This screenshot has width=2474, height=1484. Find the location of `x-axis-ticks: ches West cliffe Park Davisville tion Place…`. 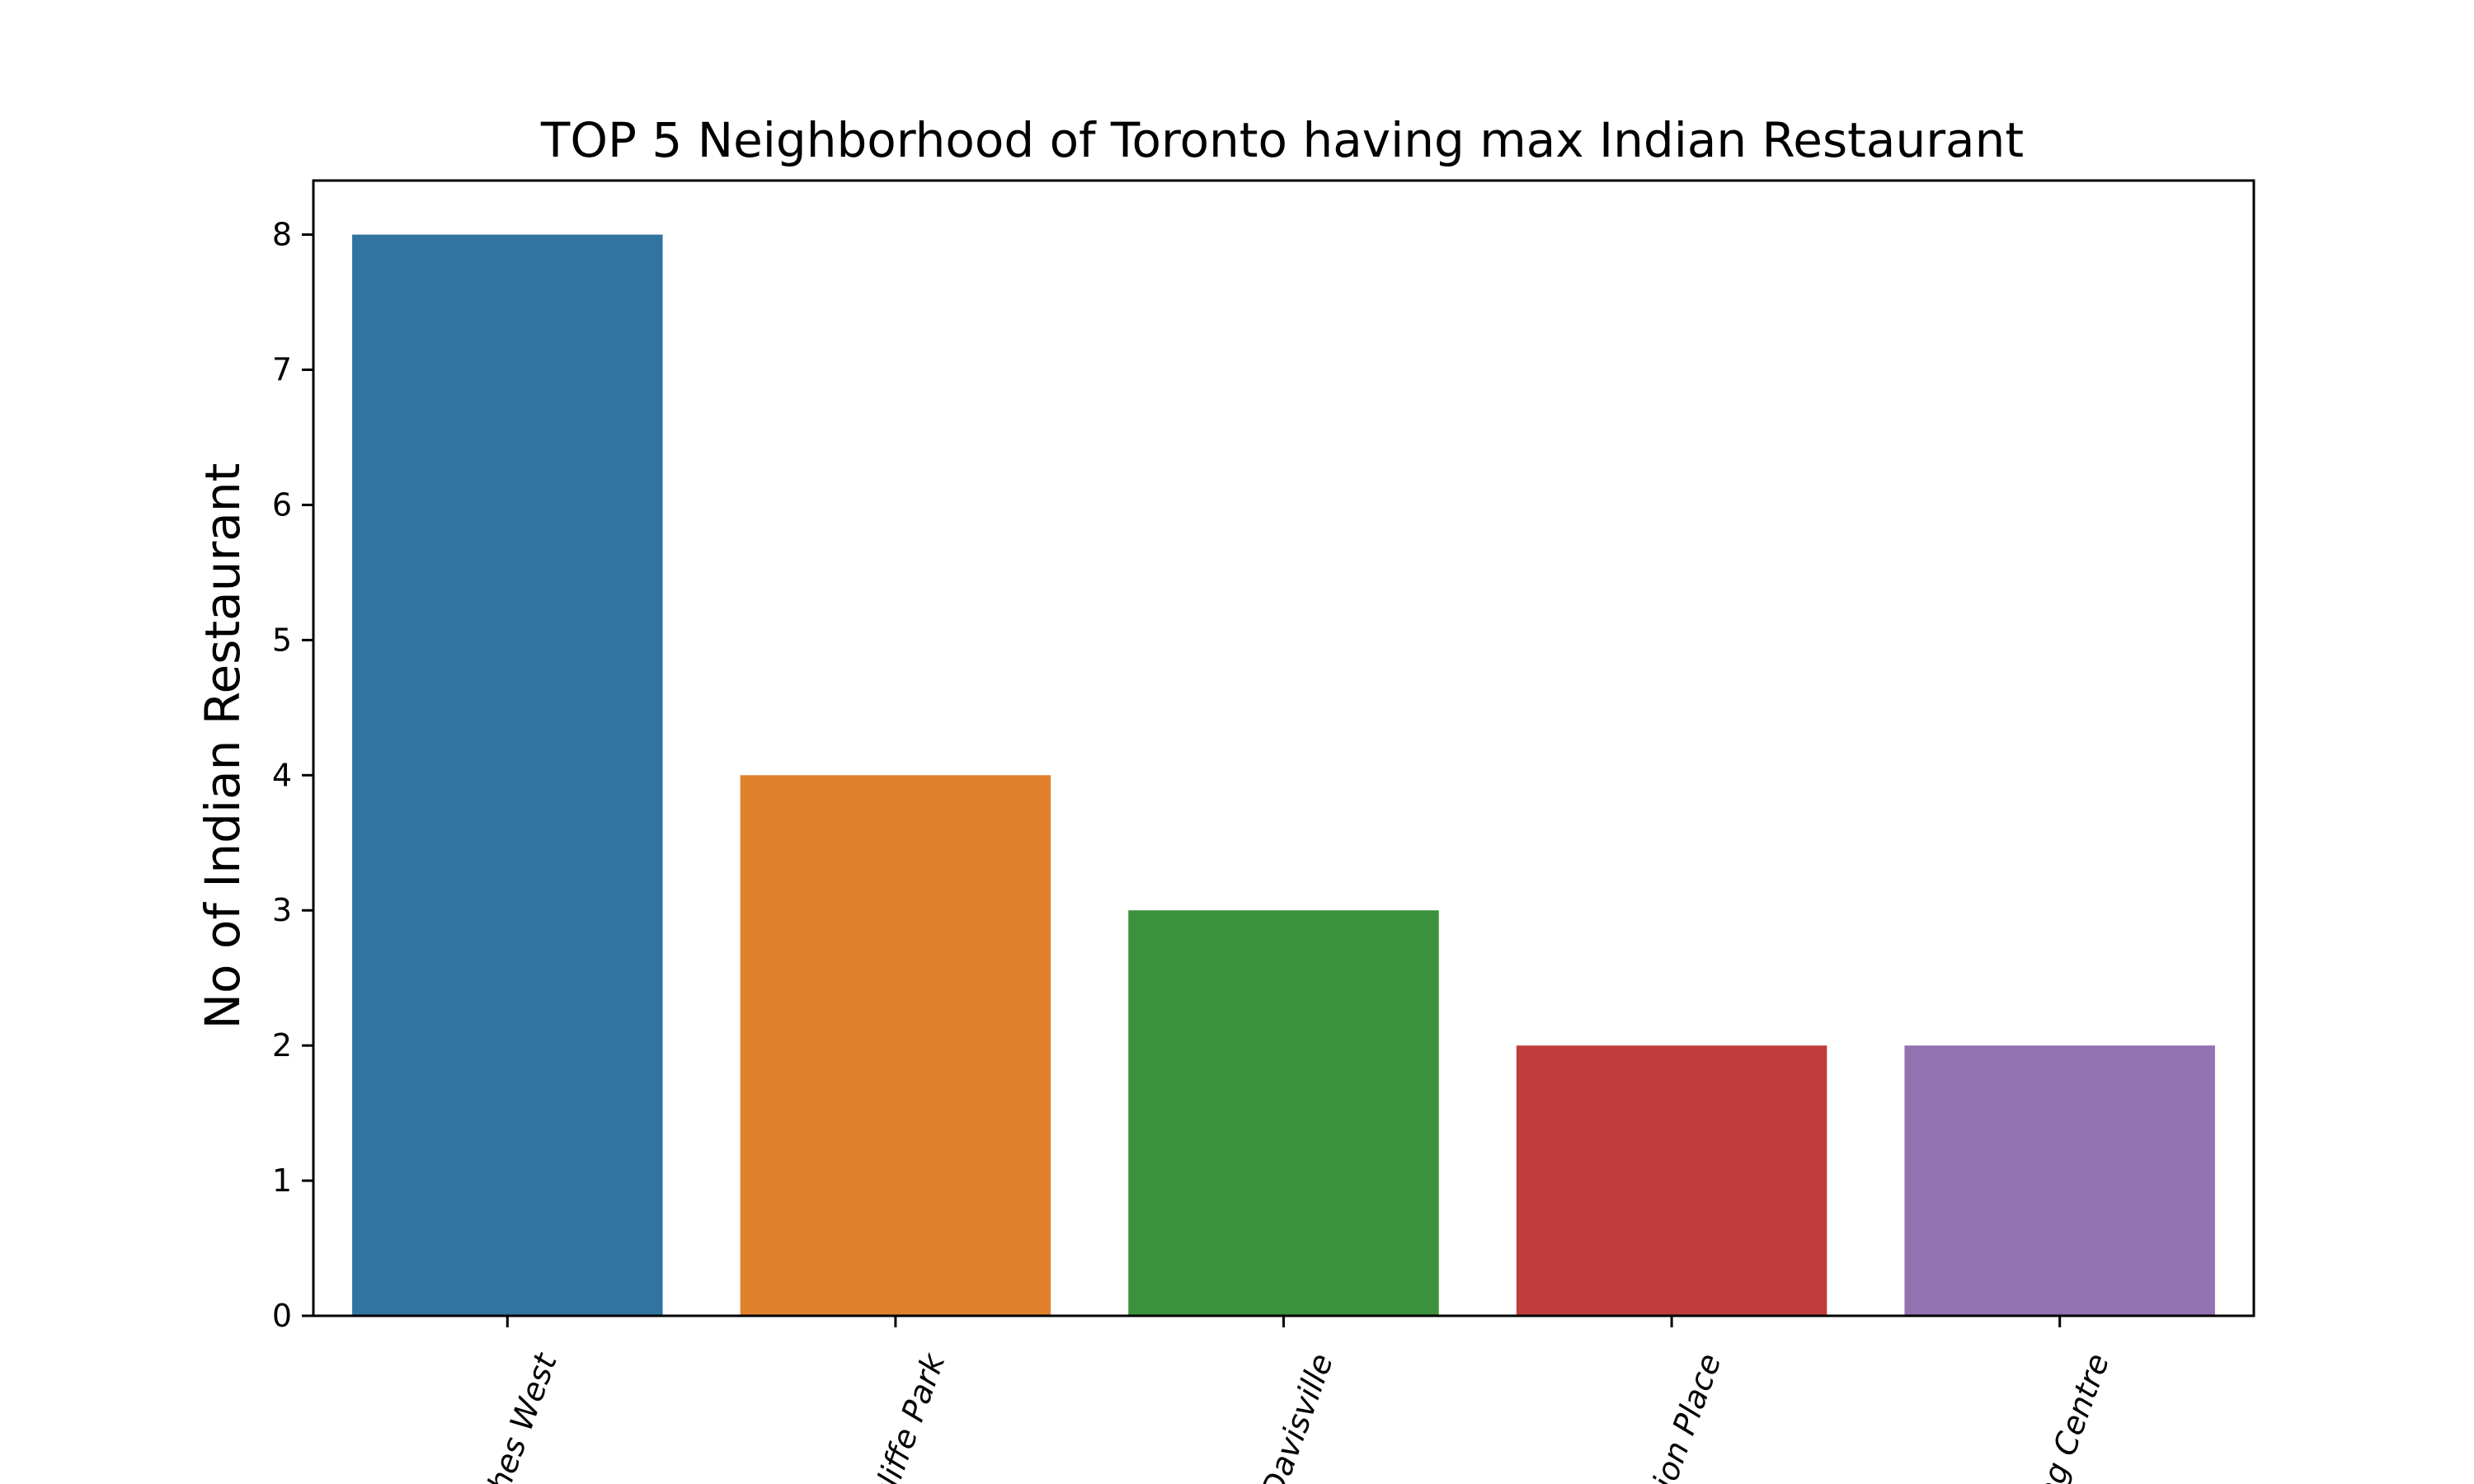

x-axis-ticks: ches West cliffe Park Davisville tion Place… is located at coordinates (1295, 1400).